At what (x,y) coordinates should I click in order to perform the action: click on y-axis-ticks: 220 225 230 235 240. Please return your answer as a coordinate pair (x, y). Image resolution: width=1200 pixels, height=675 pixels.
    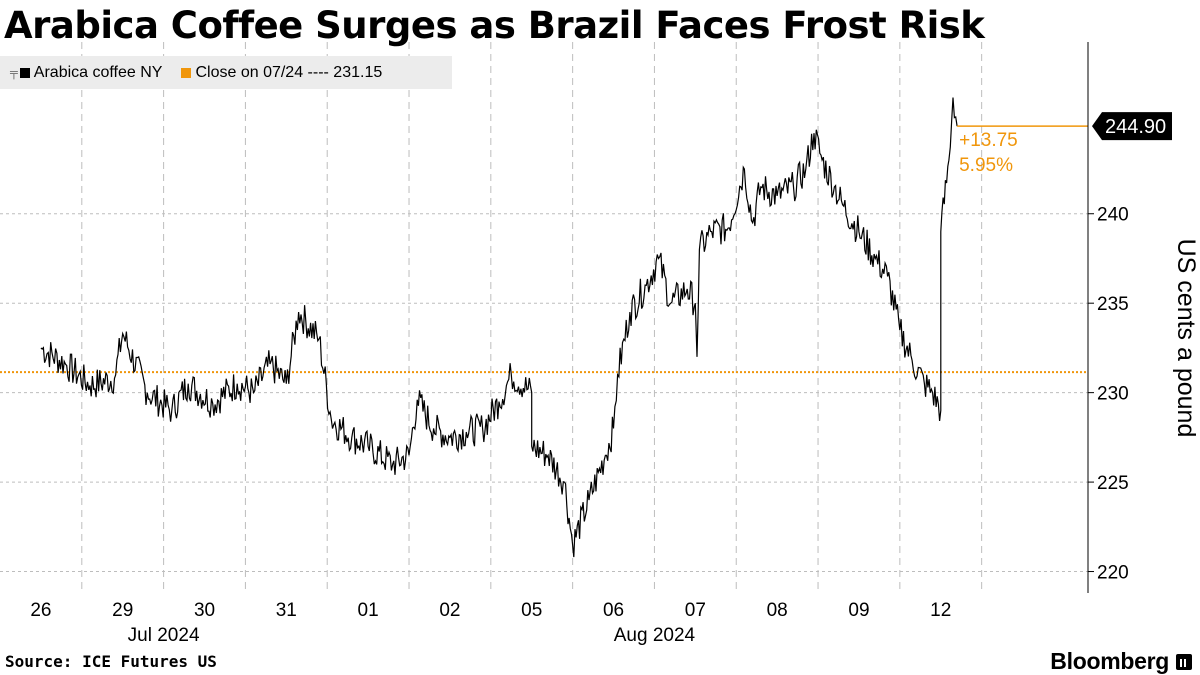
    Looking at the image, I should click on (1108, 394).